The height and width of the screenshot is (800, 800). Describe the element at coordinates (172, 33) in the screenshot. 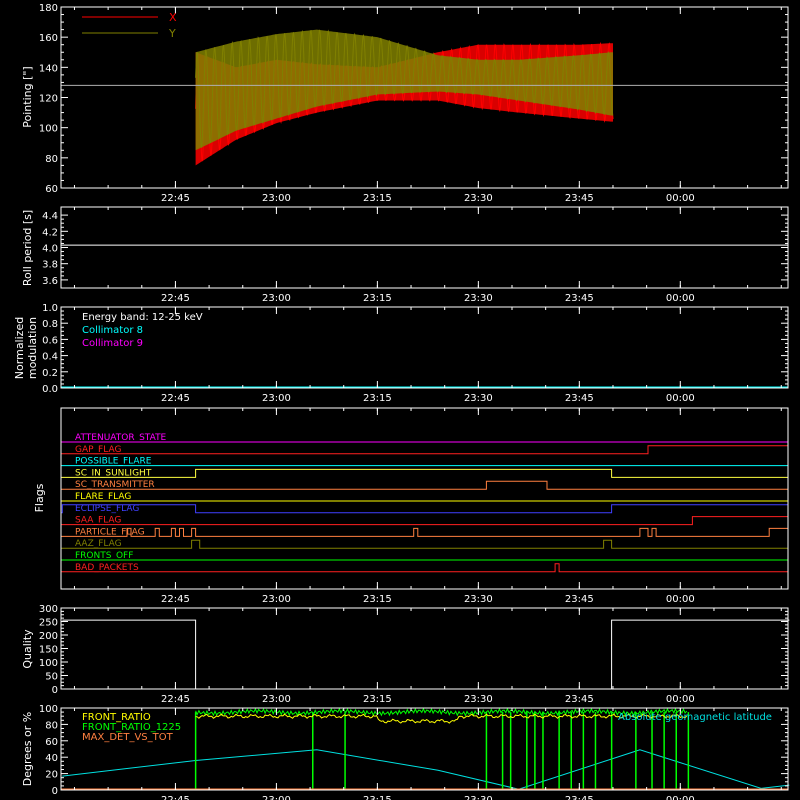

I see `legend-y-label: Y` at that location.